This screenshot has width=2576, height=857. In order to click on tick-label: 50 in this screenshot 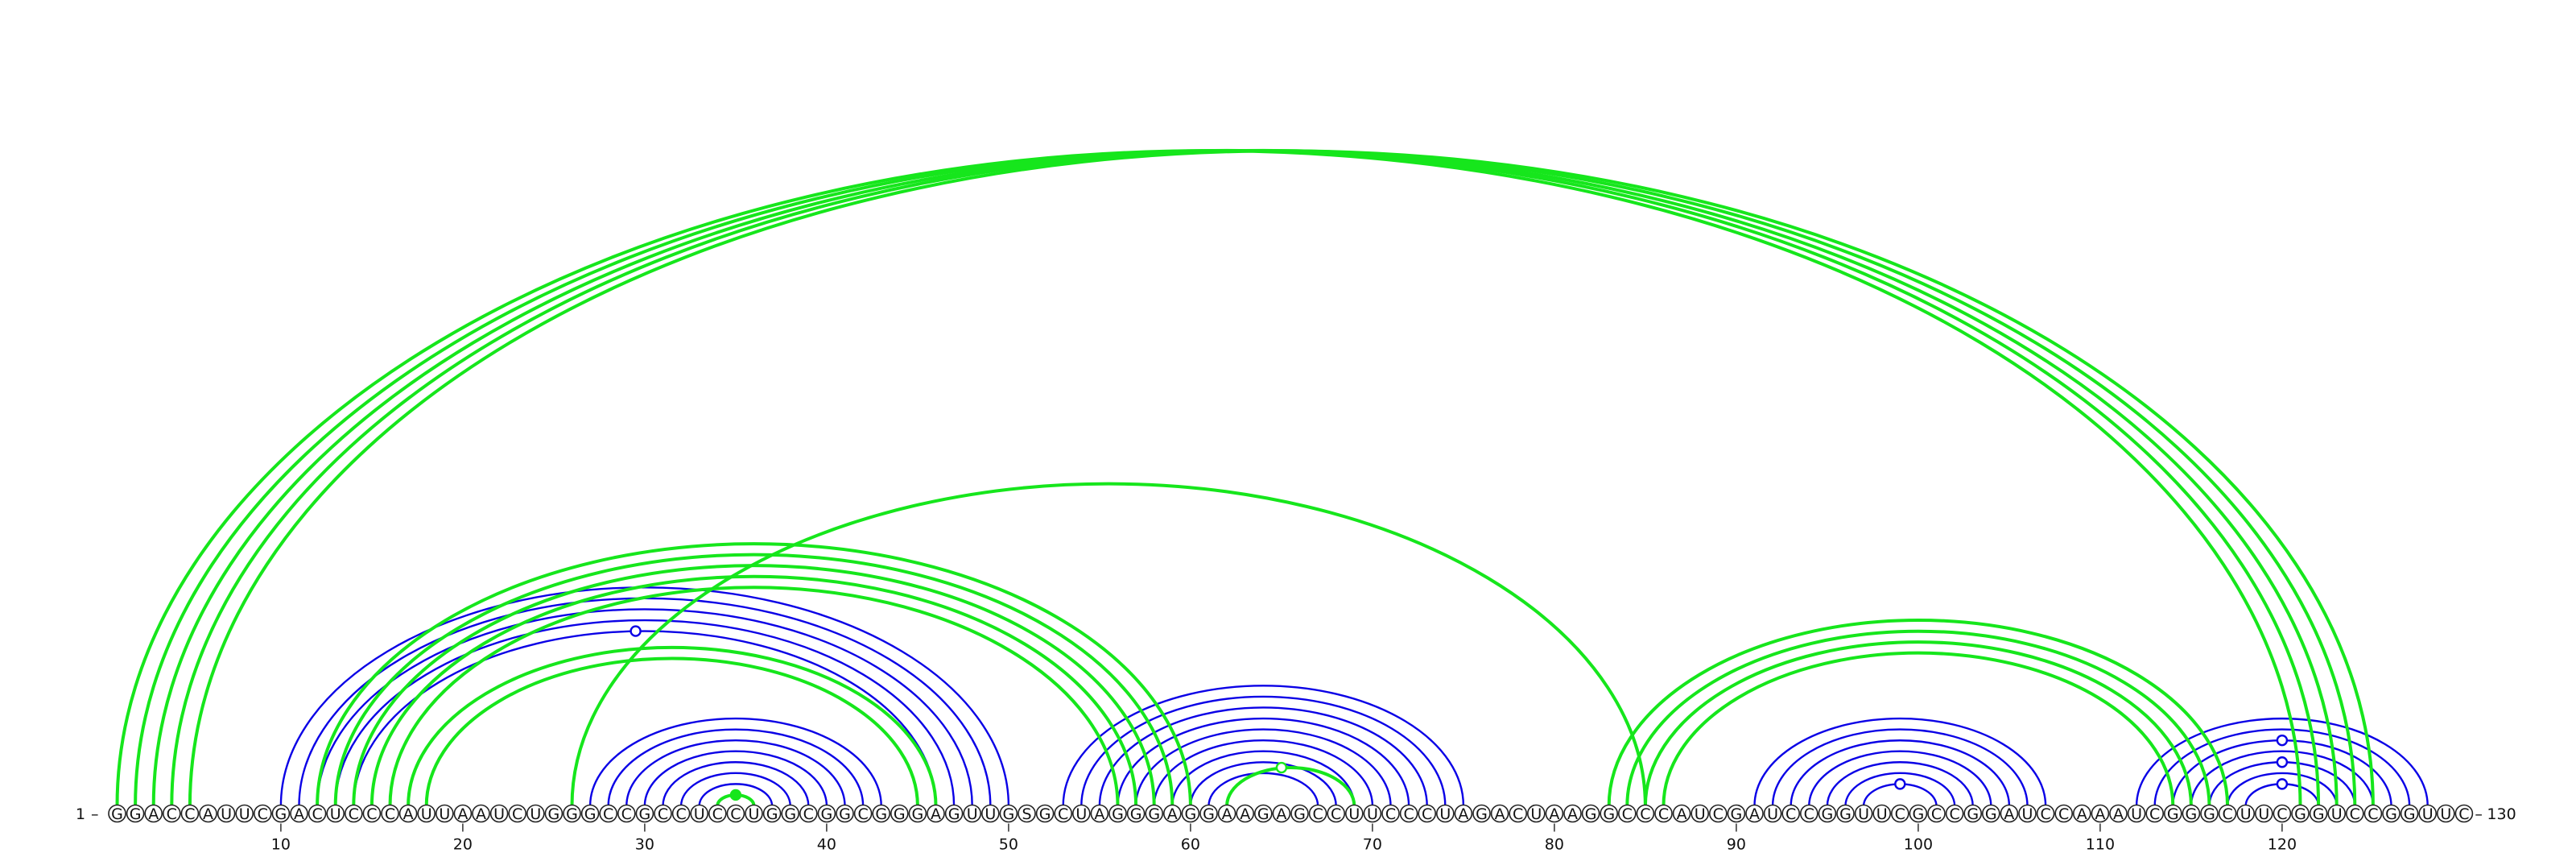, I will do `click(1008, 845)`.